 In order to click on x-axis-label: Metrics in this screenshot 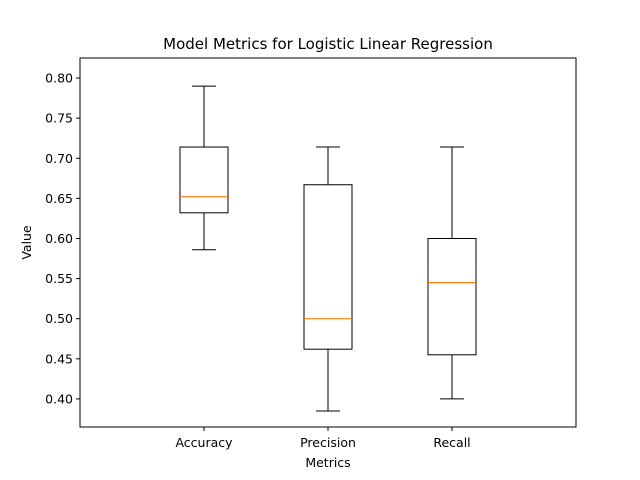, I will do `click(327, 462)`.